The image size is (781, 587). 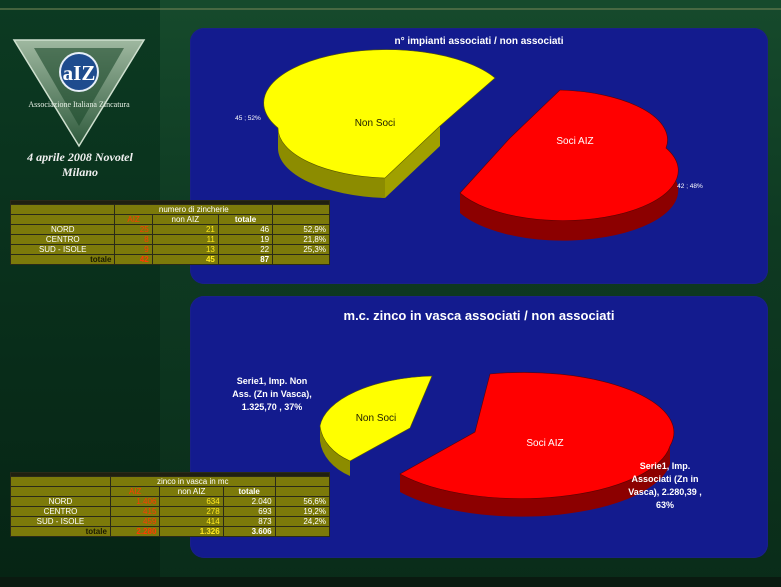 I want to click on logo-circle, so click(x=79, y=72).